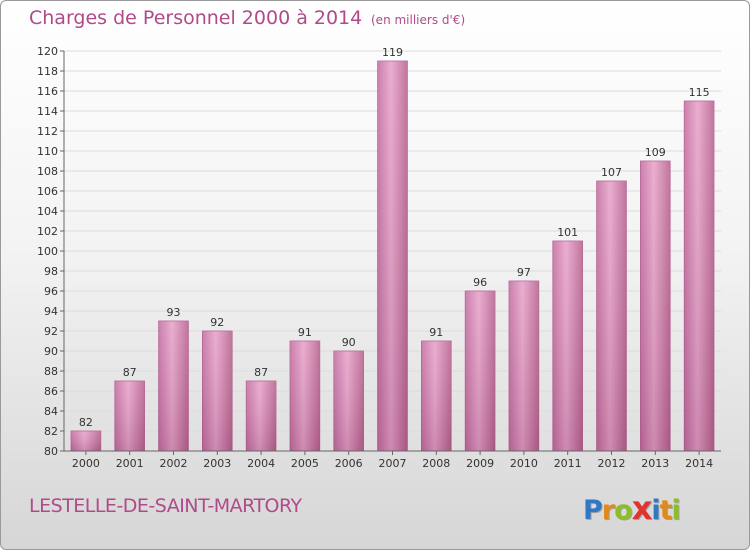 The width and height of the screenshot is (750, 550). I want to click on y-tick-label: 88, so click(51, 371).